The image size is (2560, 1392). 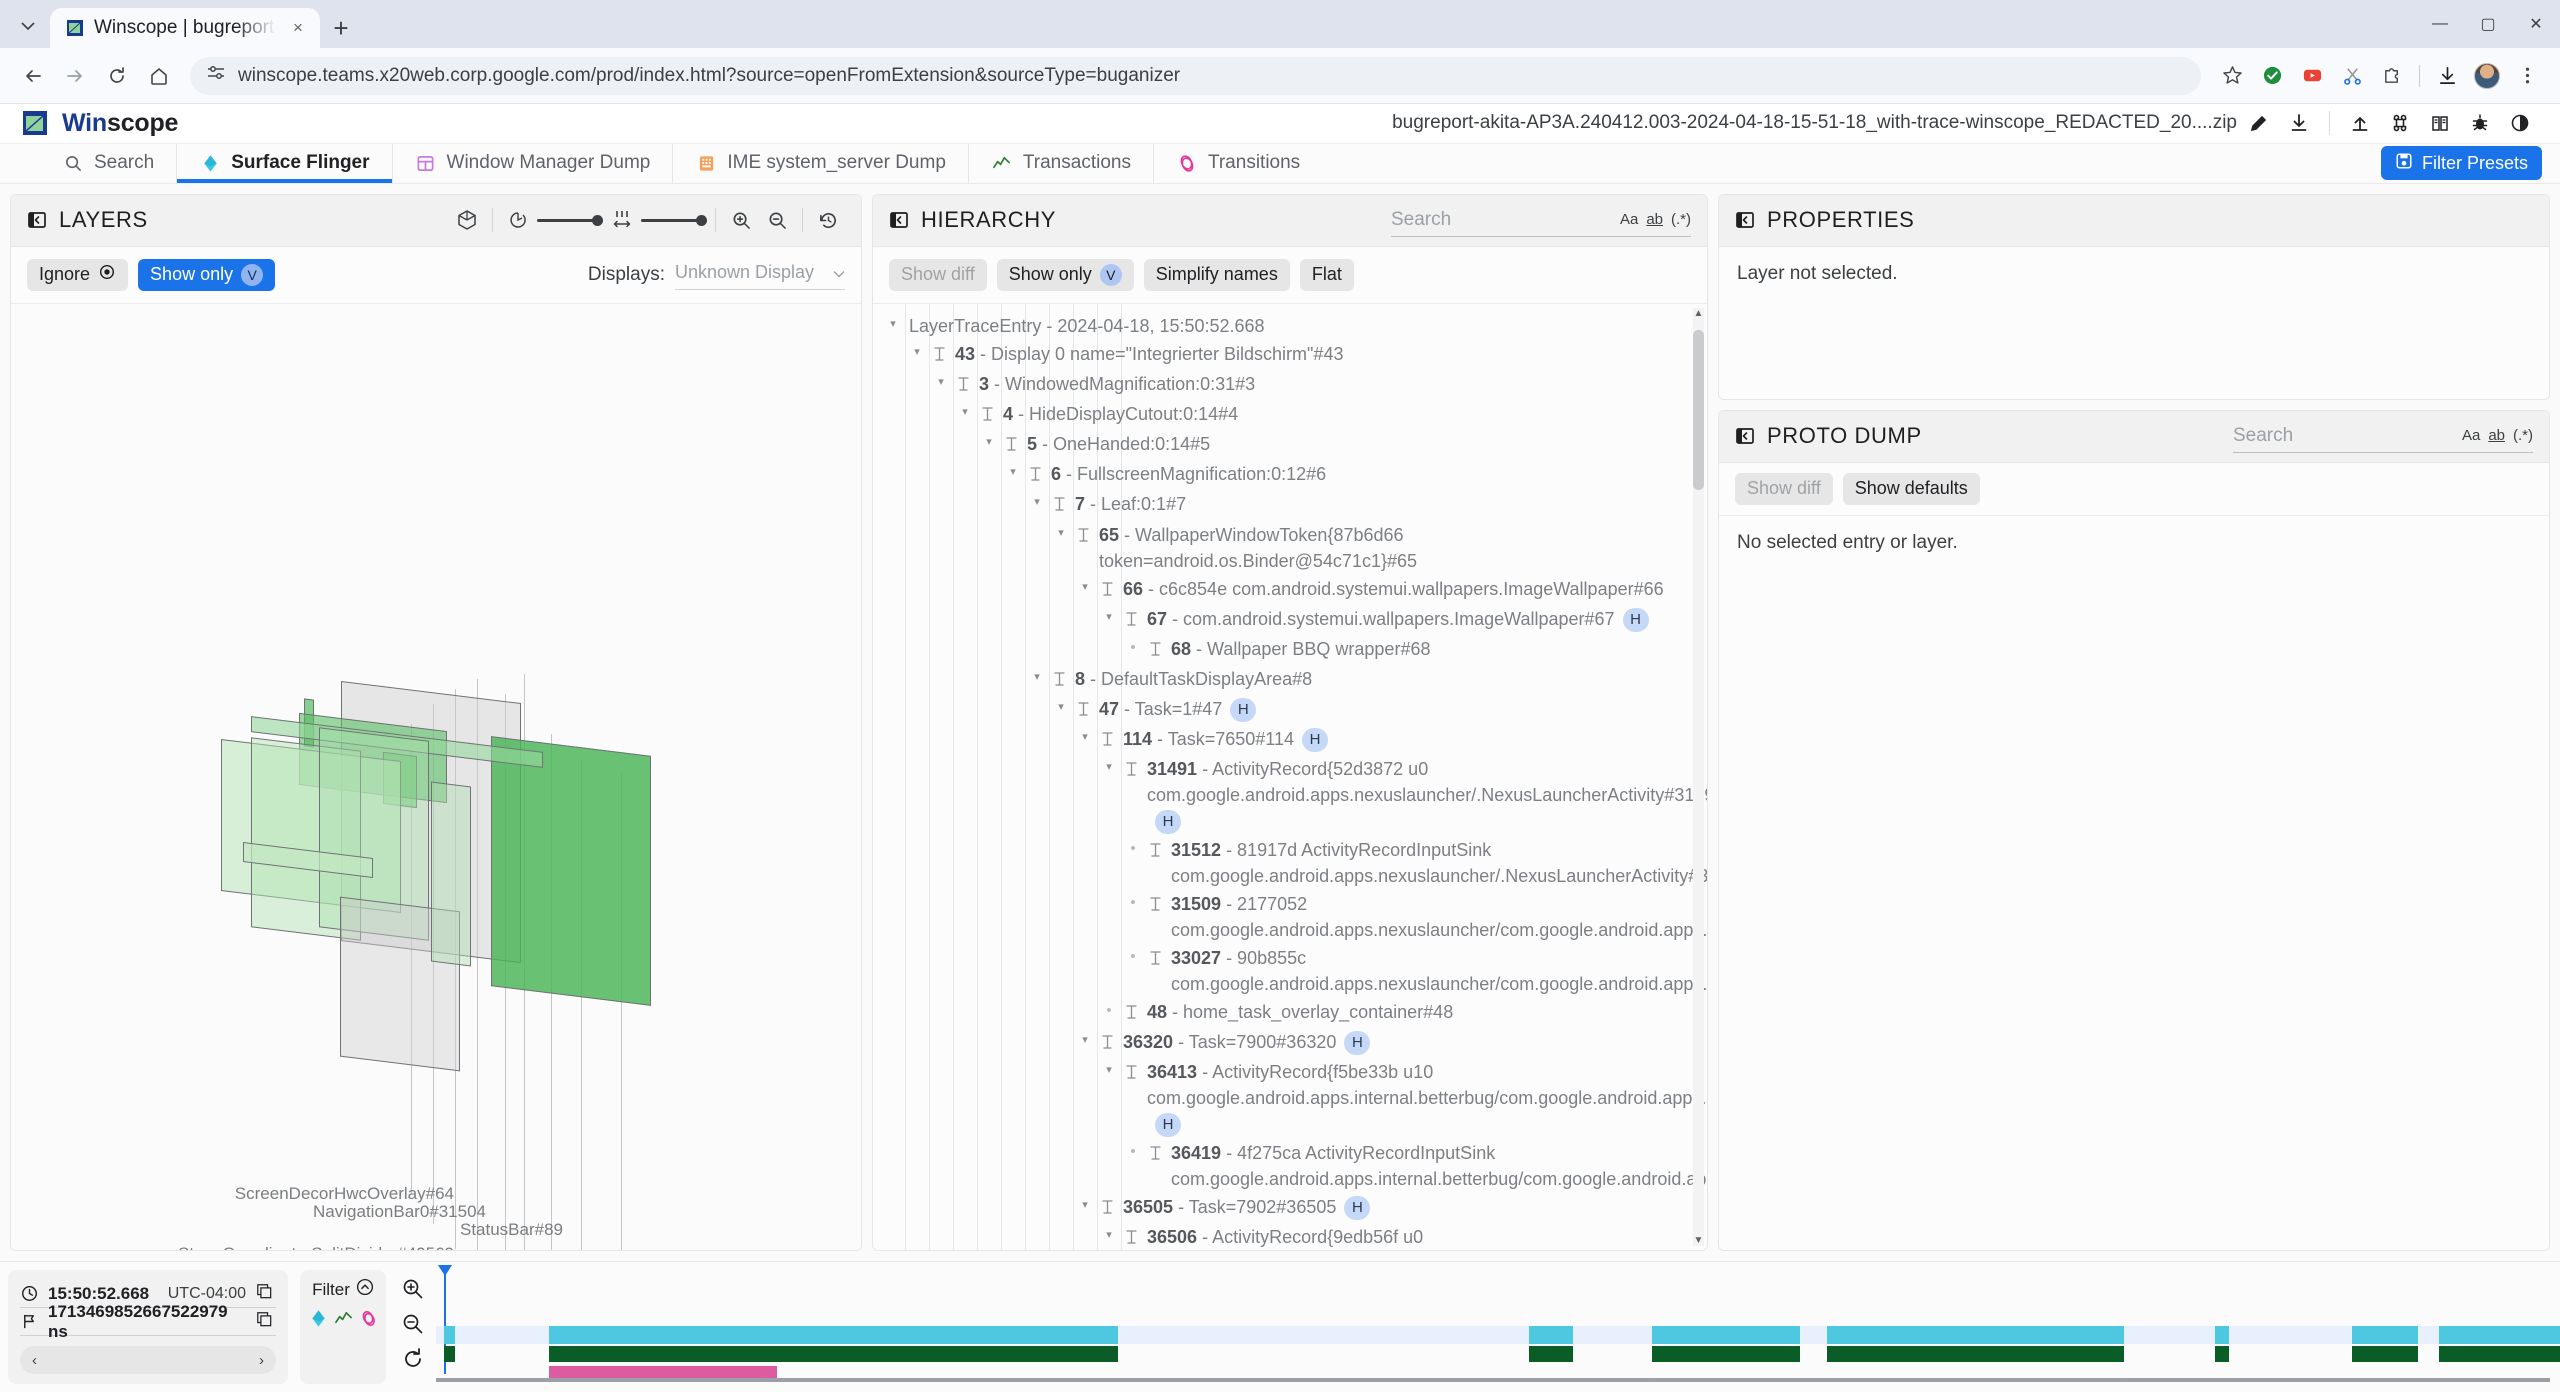 What do you see at coordinates (159, 76) in the screenshot?
I see `home-icon` at bounding box center [159, 76].